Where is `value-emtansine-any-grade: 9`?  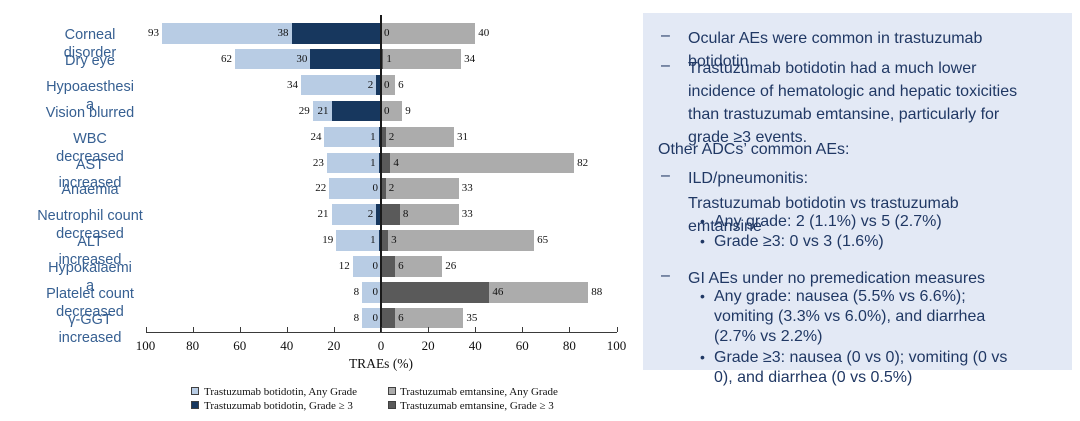 value-emtansine-any-grade: 9 is located at coordinates (408, 110).